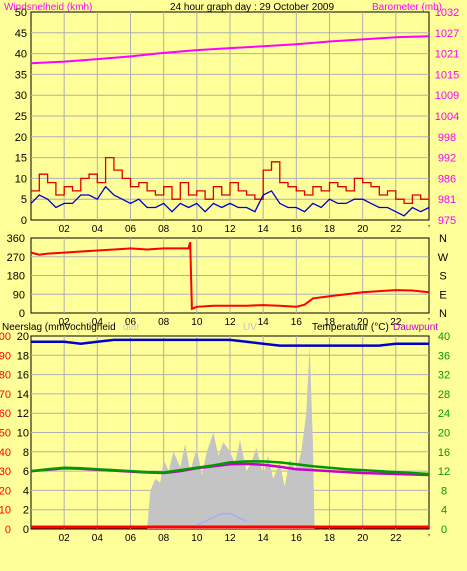 The height and width of the screenshot is (571, 467). What do you see at coordinates (444, 530) in the screenshot?
I see `right-axis-tick-label: 0` at bounding box center [444, 530].